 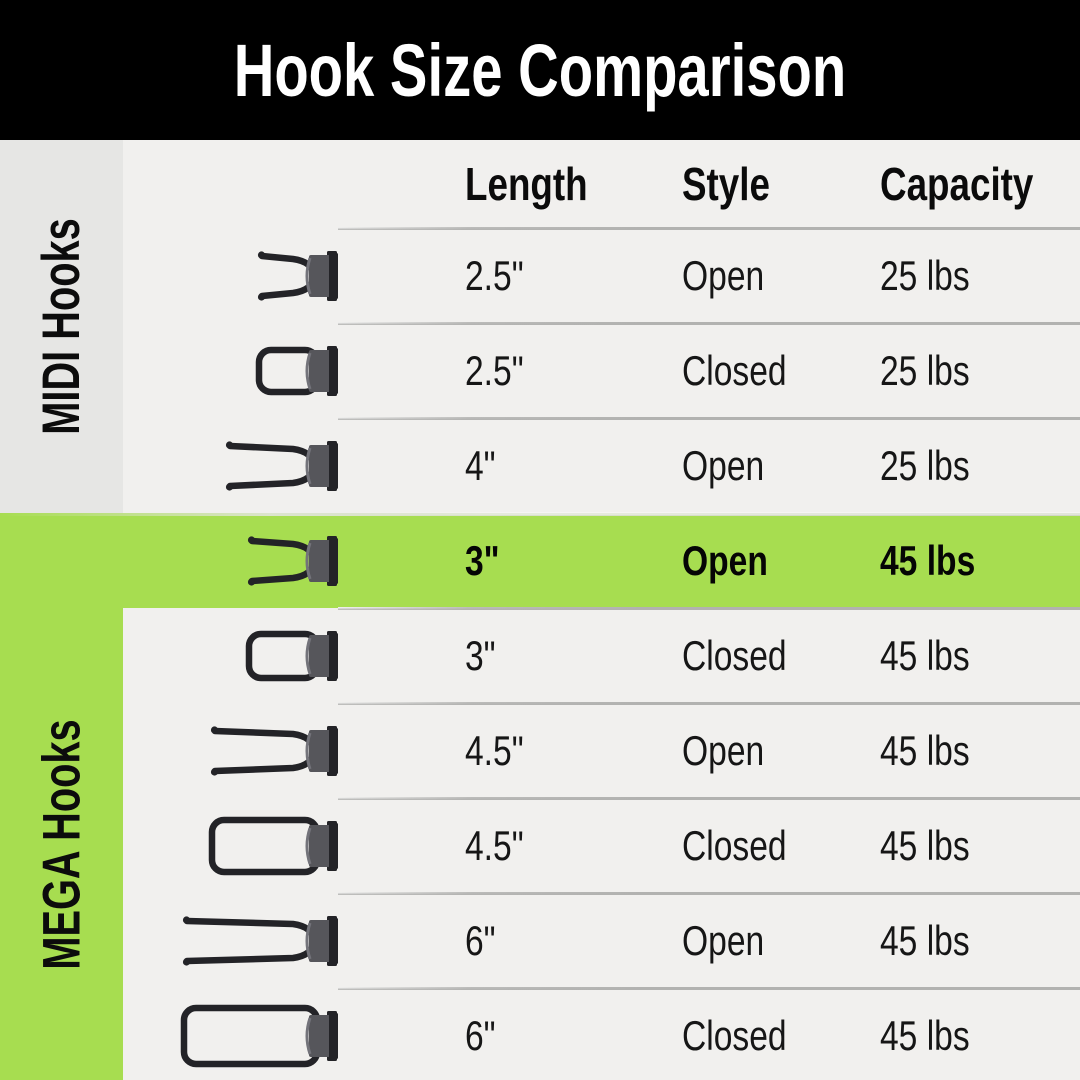 I want to click on table-row: 6" Open 45 lbs, so click(x=601, y=940).